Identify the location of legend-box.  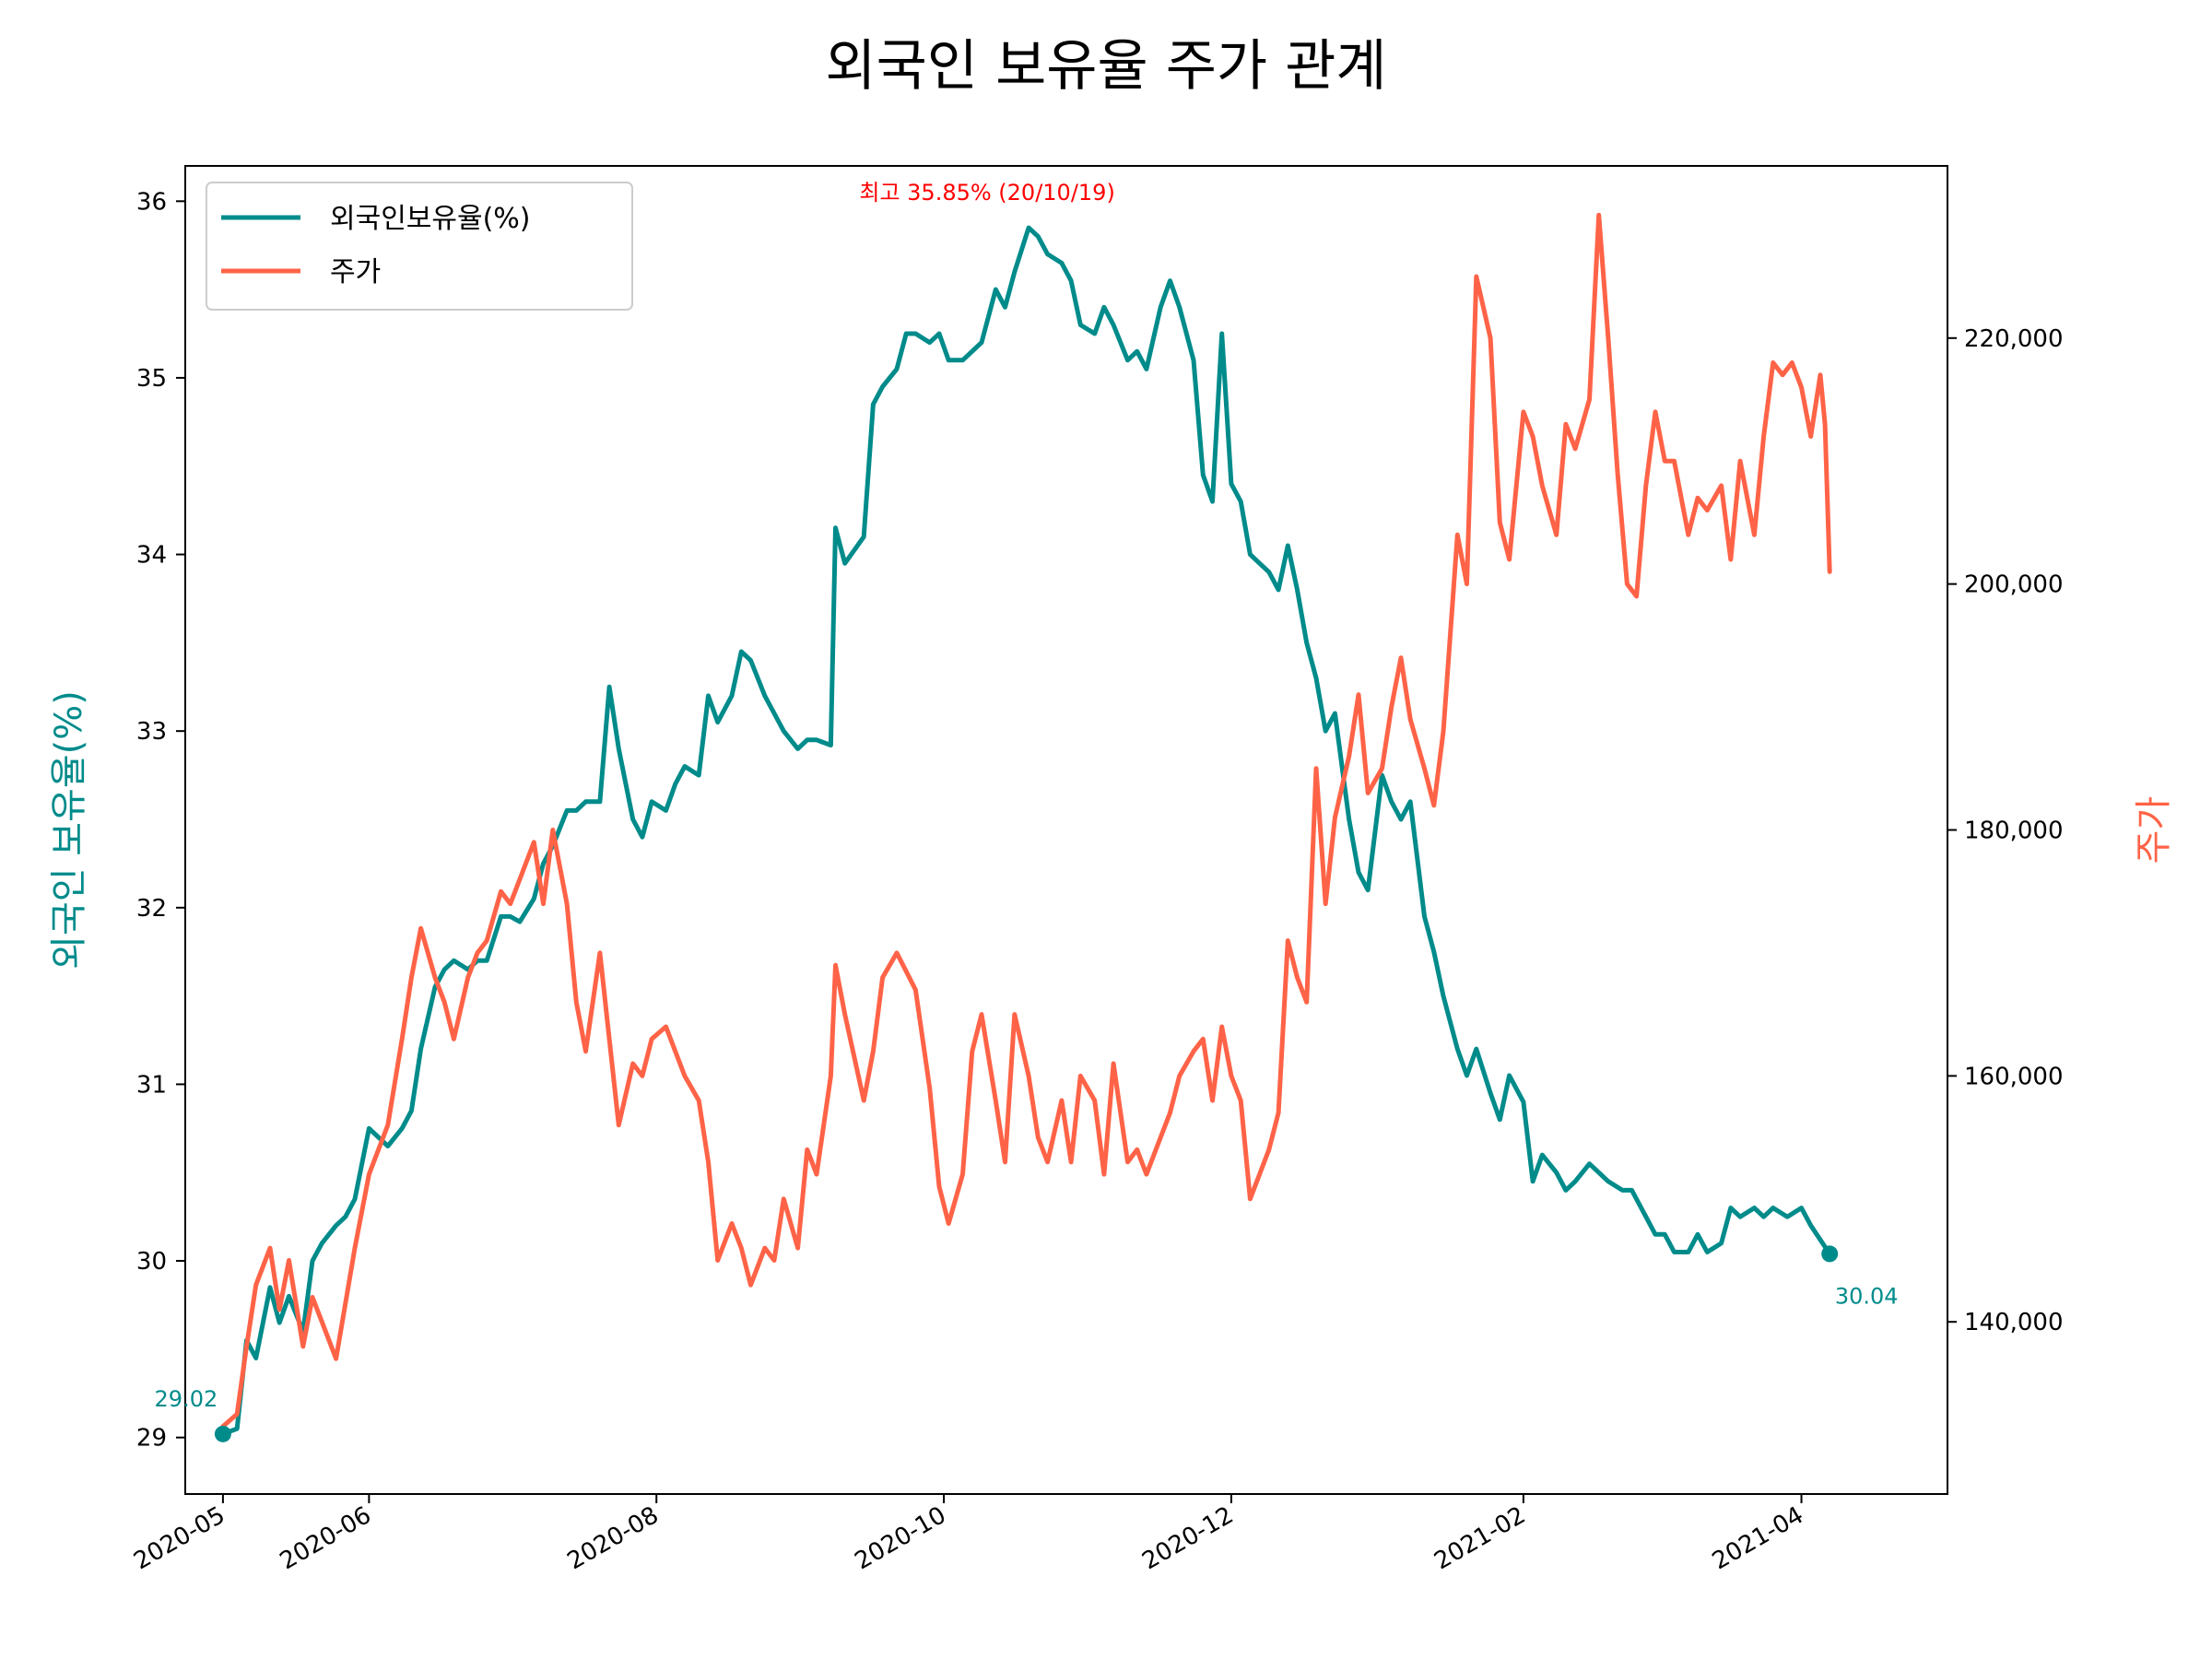
(419, 246).